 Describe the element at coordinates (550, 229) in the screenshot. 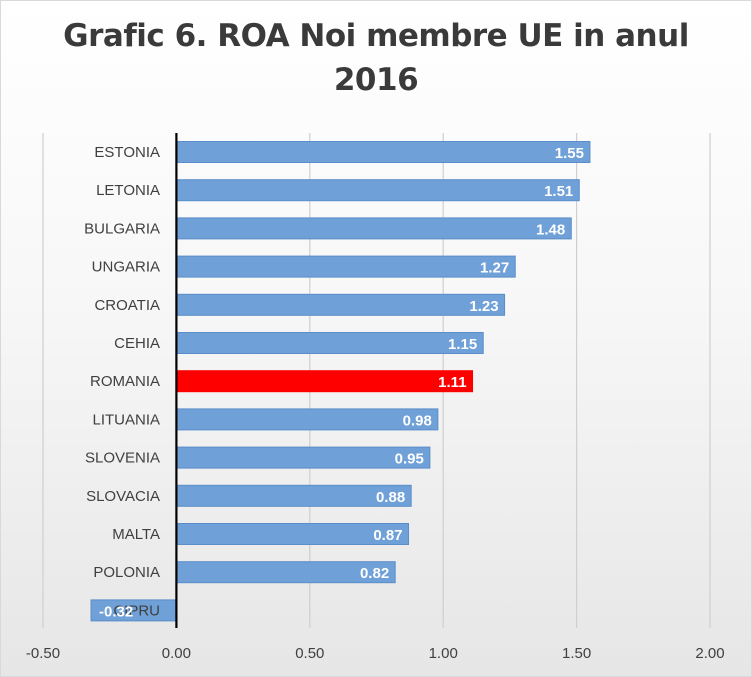

I see `value-label-bulgaria: 1.48` at that location.